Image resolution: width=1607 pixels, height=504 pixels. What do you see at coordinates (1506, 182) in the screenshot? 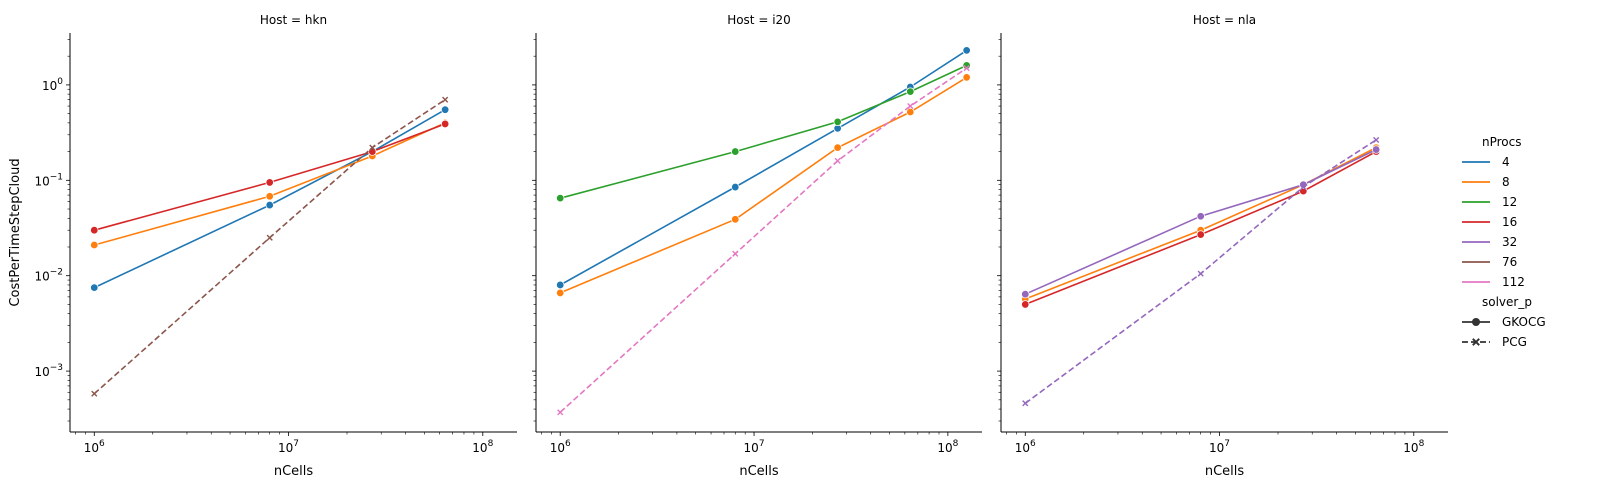
I see `legend-label-8: 8` at bounding box center [1506, 182].